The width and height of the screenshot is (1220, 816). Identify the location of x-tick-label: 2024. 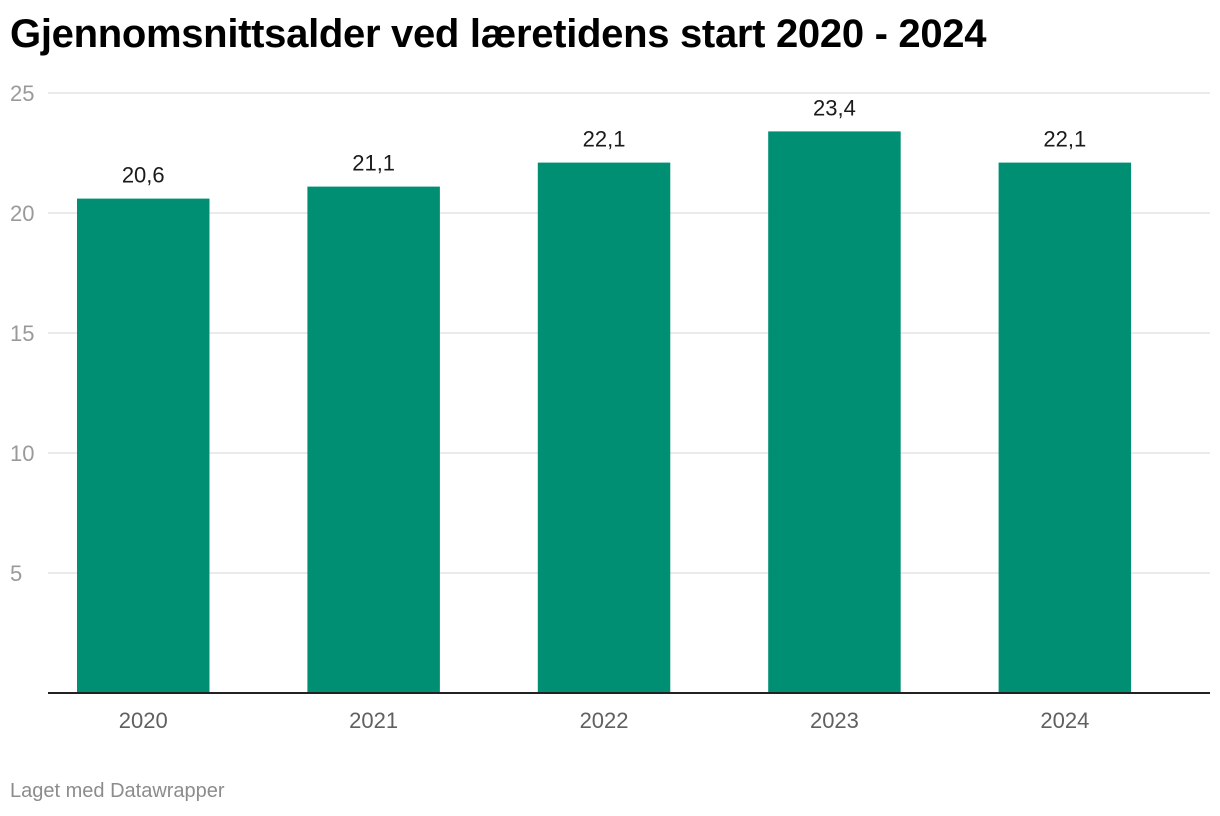
(1064, 720).